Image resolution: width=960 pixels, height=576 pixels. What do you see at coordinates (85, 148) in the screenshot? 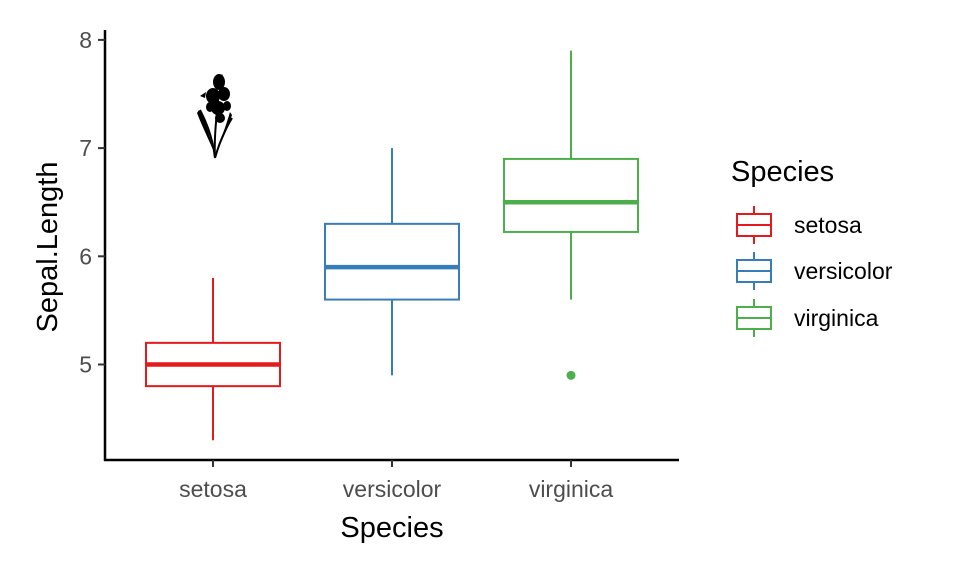
I see `y-tick-label: 7` at bounding box center [85, 148].